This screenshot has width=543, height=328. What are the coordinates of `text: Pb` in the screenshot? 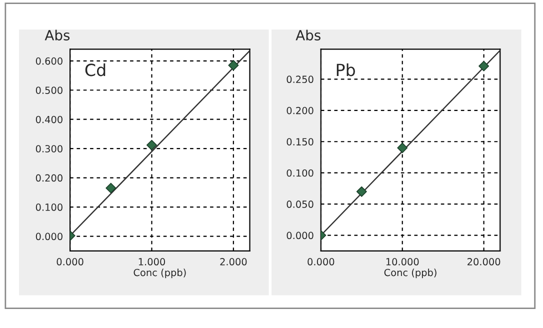 It's located at (345, 69).